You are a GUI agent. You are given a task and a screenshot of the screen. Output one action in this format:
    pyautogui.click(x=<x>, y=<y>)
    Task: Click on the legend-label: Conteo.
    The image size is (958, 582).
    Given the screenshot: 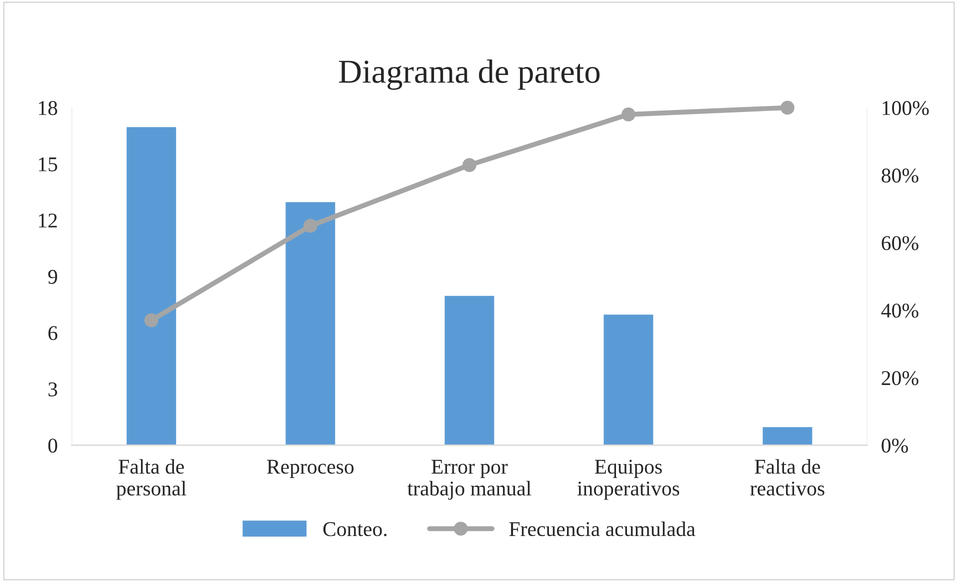 What is the action you would take?
    pyautogui.click(x=354, y=529)
    